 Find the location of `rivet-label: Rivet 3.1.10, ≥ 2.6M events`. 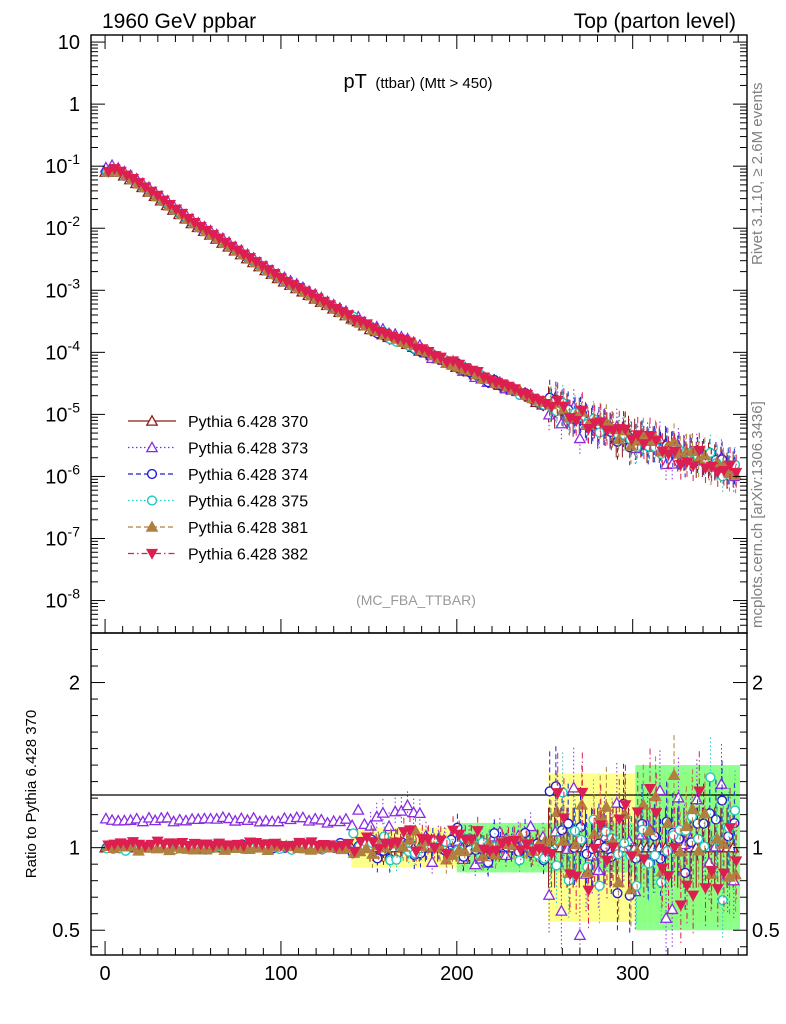

rivet-label: Rivet 3.1.10, ≥ 2.6M events is located at coordinates (757, 174).